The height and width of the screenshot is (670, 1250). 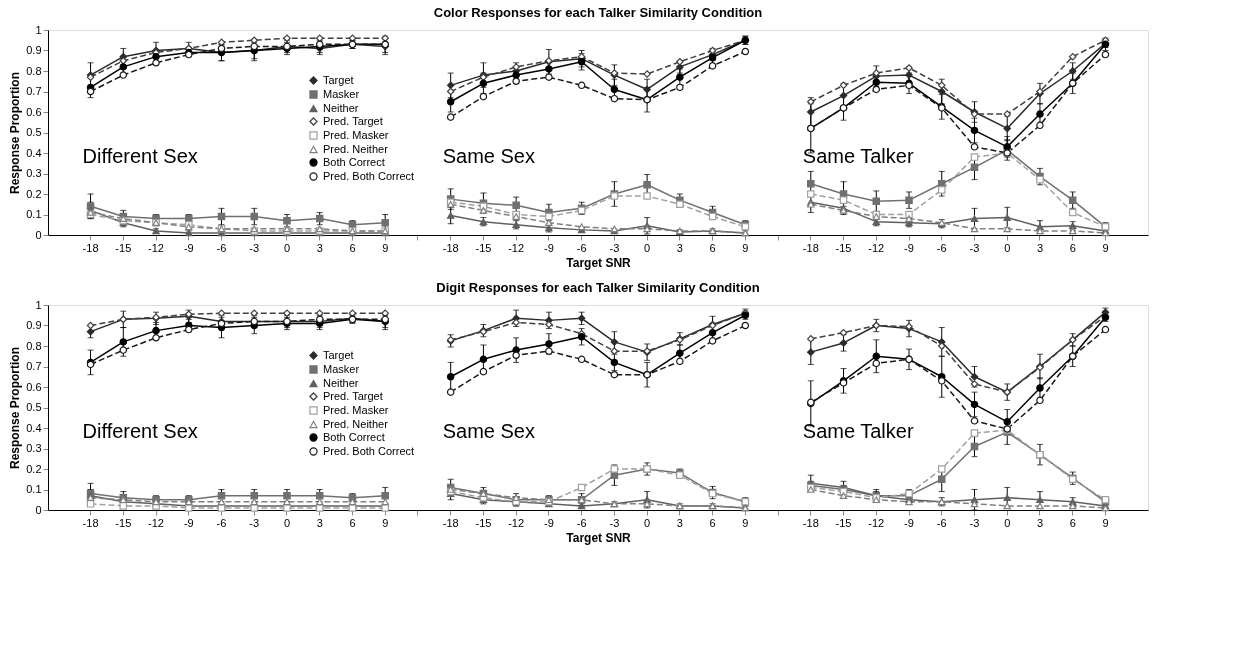 What do you see at coordinates (34, 70) in the screenshot?
I see `y-tick-label: 0.8` at bounding box center [34, 70].